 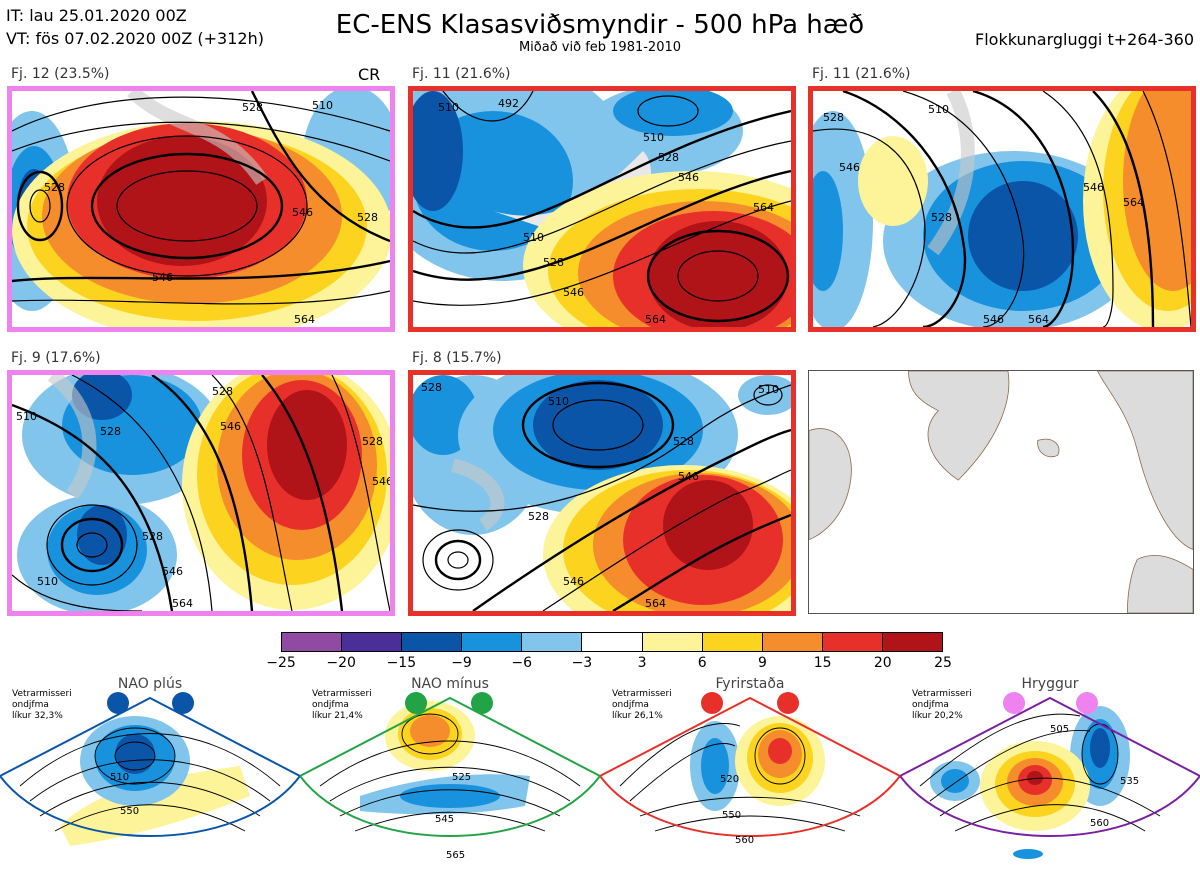 What do you see at coordinates (612, 642) in the screenshot?
I see `colorbar` at bounding box center [612, 642].